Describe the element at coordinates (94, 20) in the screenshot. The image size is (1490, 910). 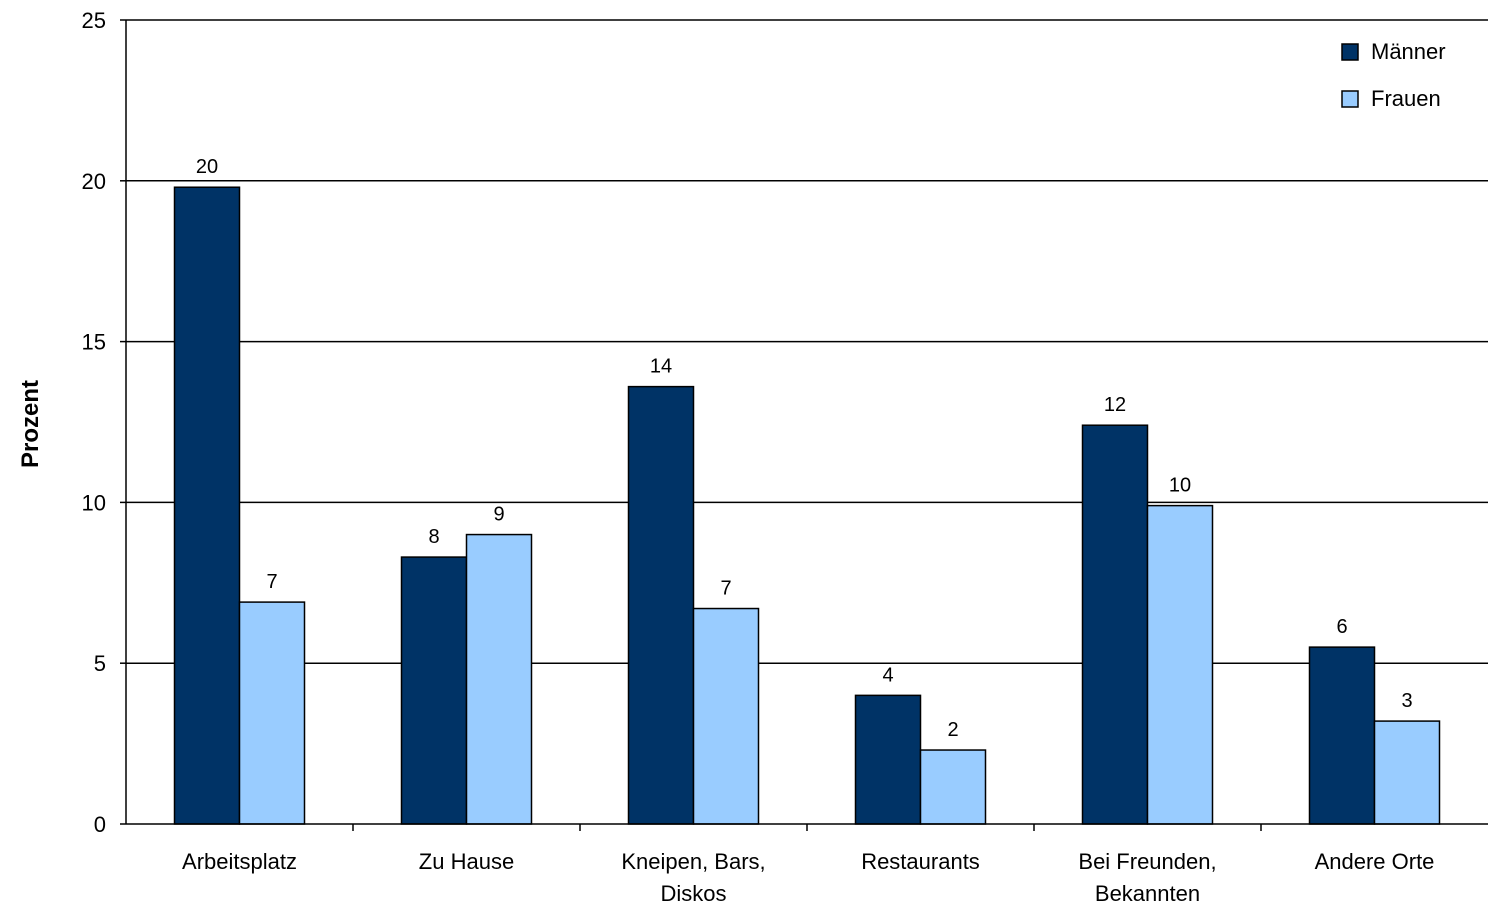
I see `y-tick-label: 25` at that location.